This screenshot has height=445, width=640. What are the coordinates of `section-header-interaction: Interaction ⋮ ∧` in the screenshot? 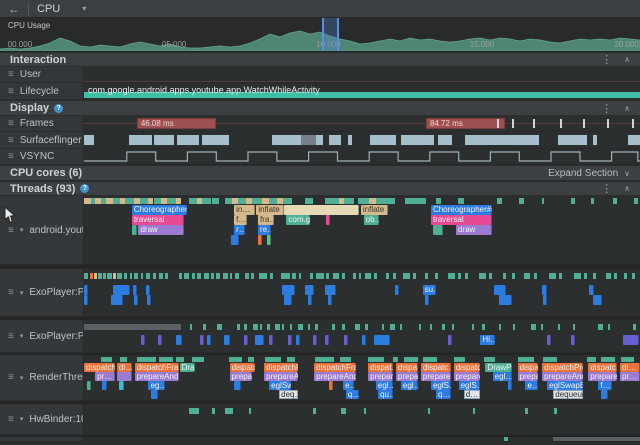 It's located at (320, 59).